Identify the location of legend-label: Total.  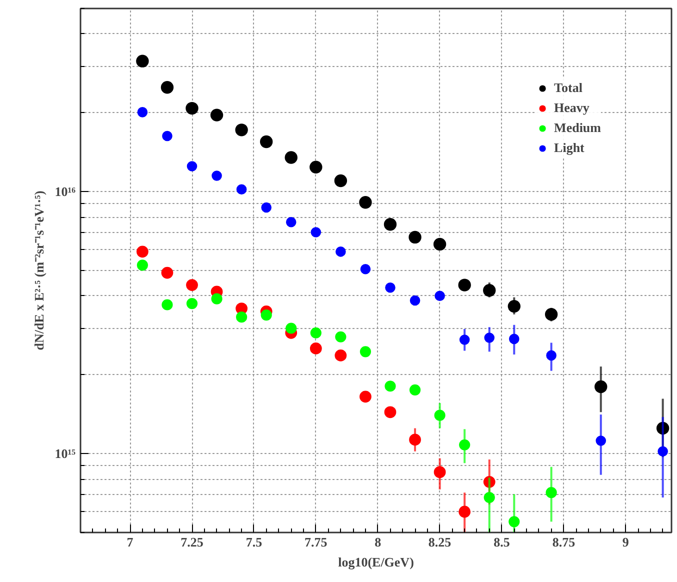
(568, 88).